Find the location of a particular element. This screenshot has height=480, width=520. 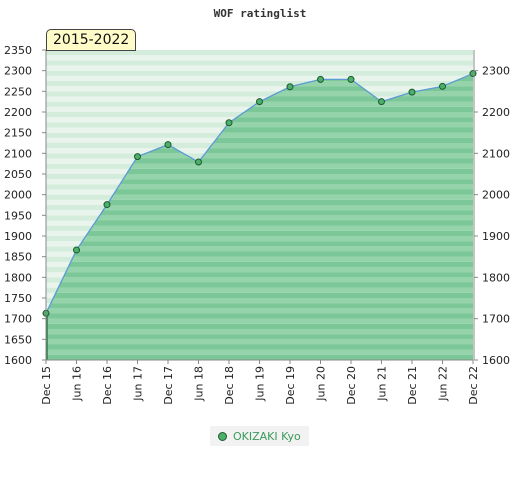

period-badge: 2015-2022 is located at coordinates (91, 40).